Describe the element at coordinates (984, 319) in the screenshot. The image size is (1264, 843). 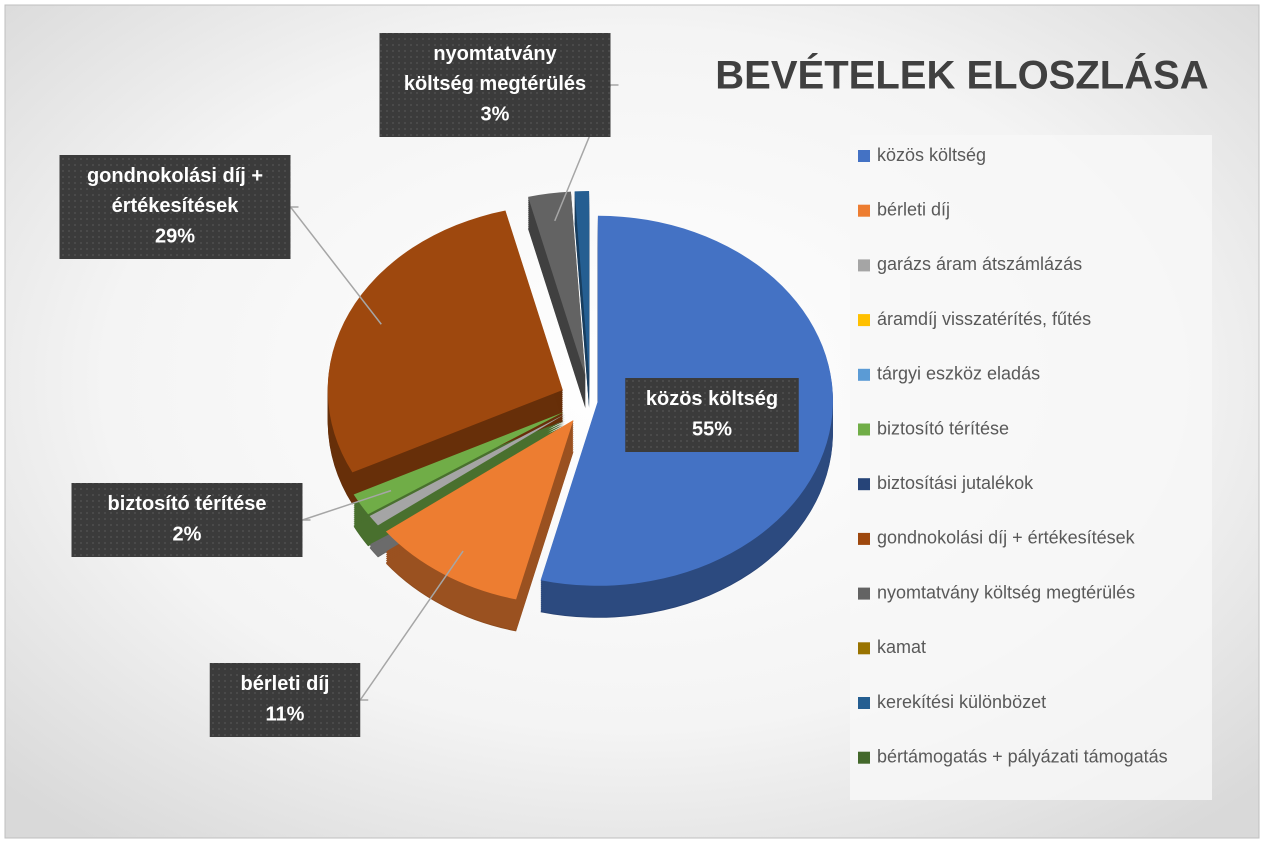
I see `legend-label: áramdíj visszatérítés, fűtés` at that location.